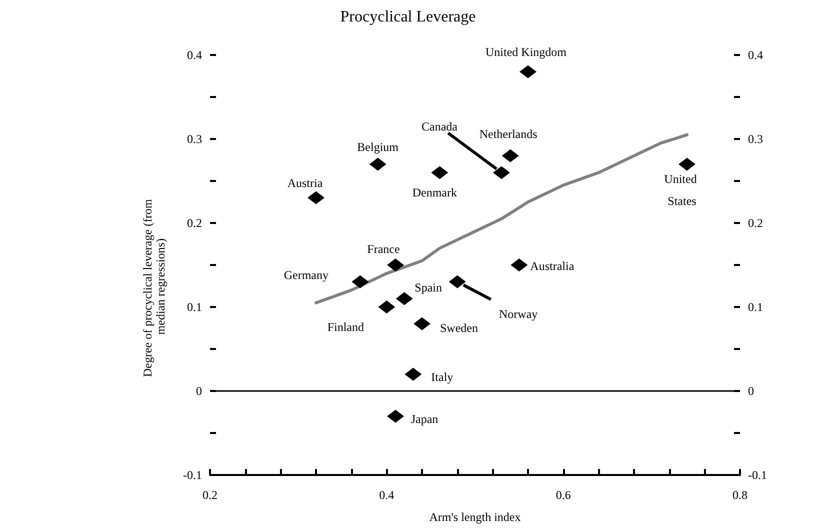 The image size is (816, 528). What do you see at coordinates (194, 55) in the screenshot?
I see `y-tick-label: 0.4` at bounding box center [194, 55].